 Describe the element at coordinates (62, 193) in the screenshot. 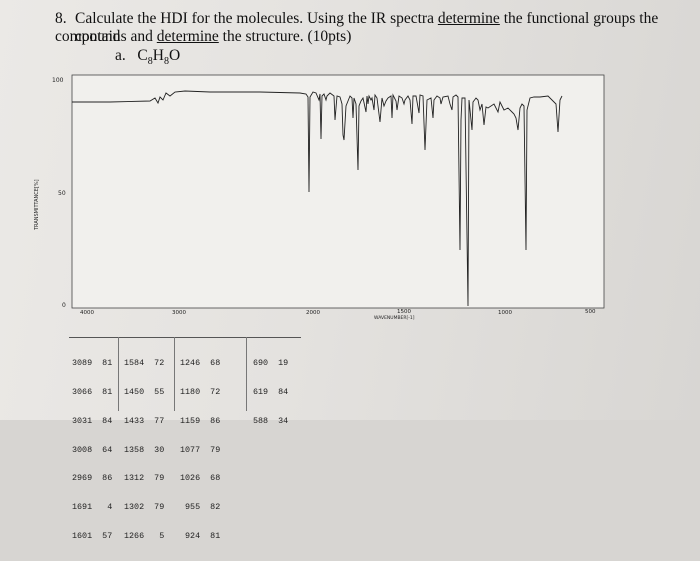

I see `y-tick-50: 50` at that location.